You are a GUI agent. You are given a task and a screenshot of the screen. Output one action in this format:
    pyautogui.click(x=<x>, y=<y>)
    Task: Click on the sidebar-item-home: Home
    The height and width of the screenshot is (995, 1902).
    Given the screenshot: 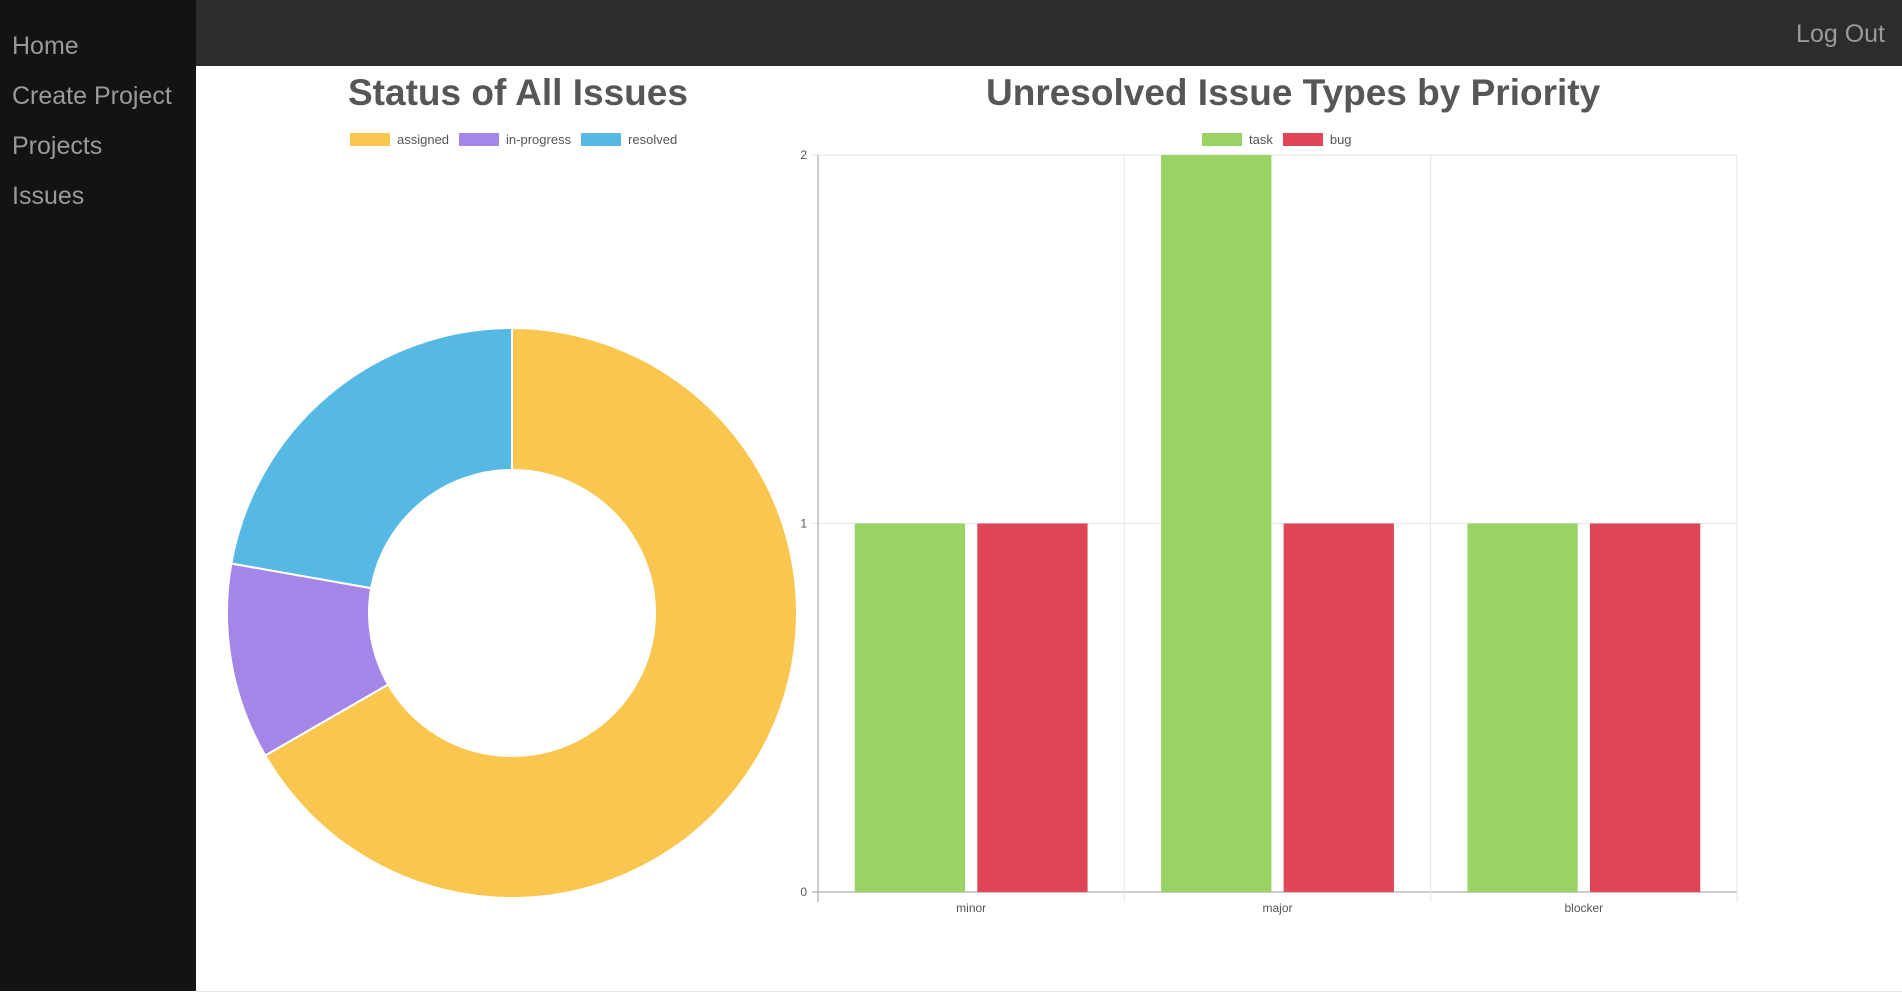 What is the action you would take?
    pyautogui.click(x=45, y=46)
    